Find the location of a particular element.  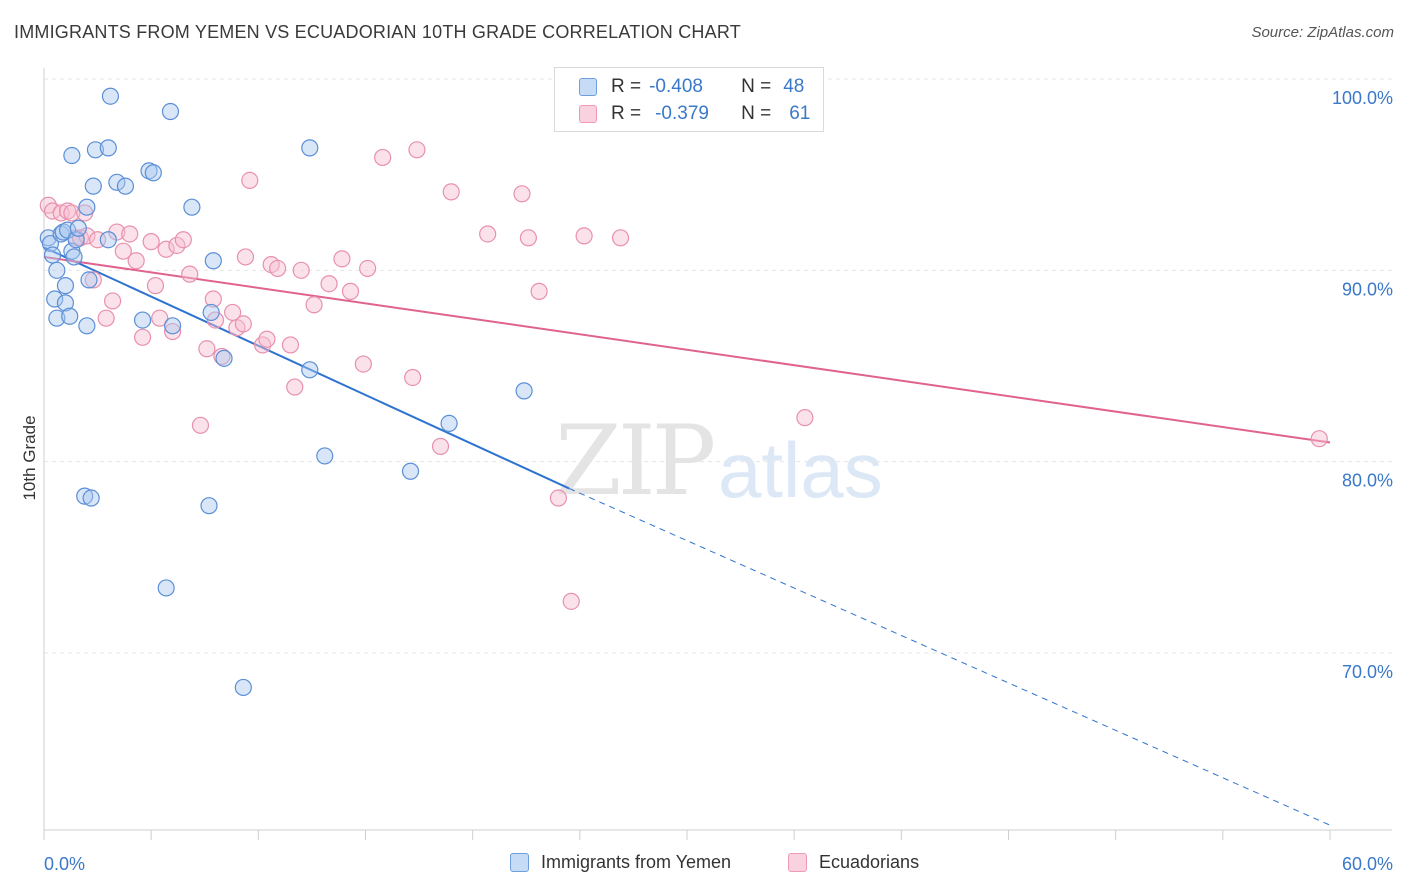

legend-item-yemen: Immigrants from Yemen is located at coordinates (620, 862).